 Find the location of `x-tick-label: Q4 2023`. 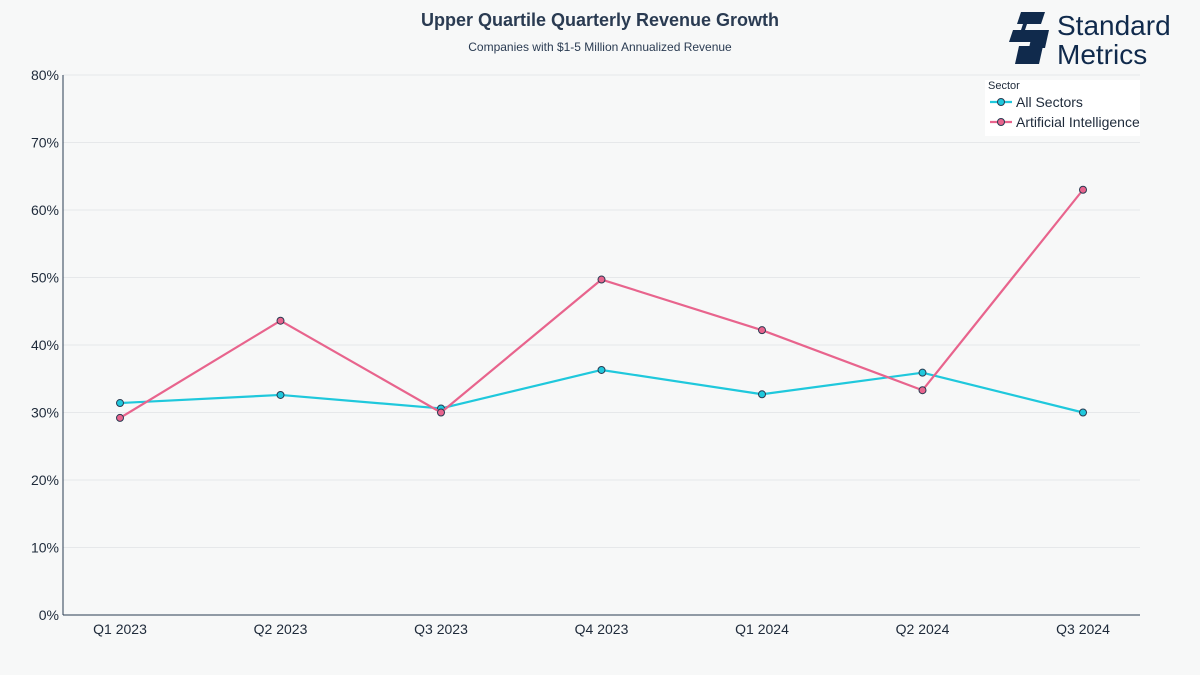

x-tick-label: Q4 2023 is located at coordinates (602, 629).